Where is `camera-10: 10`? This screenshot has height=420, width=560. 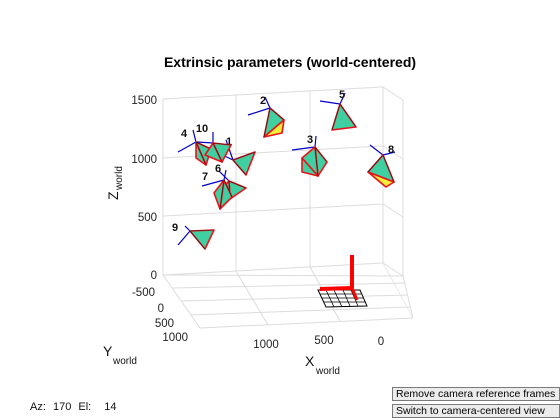
camera-10: 10 is located at coordinates (214, 143).